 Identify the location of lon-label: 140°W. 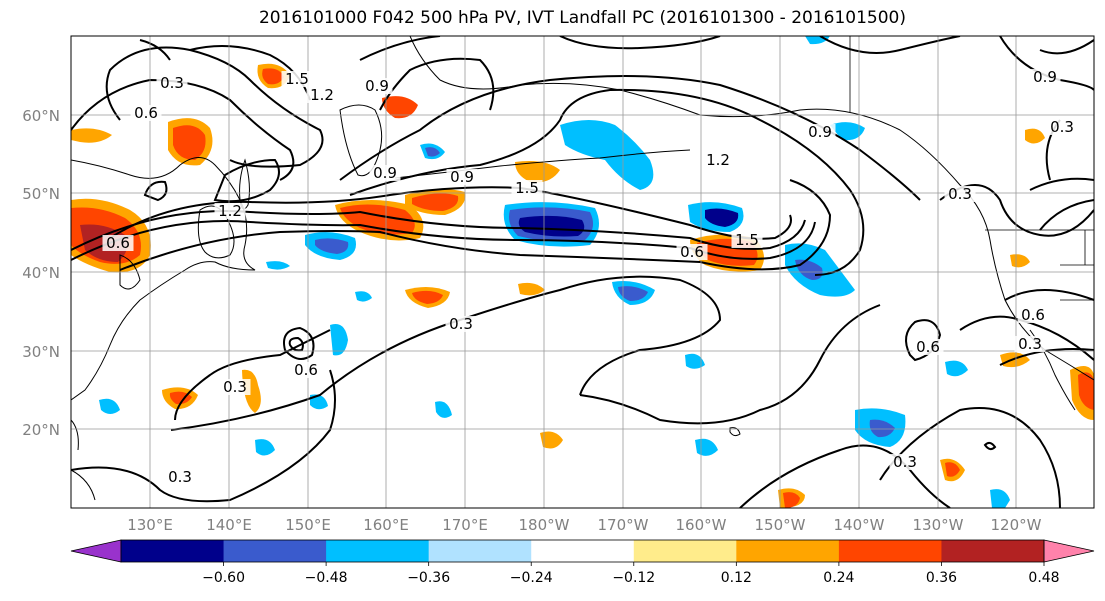
(859, 525).